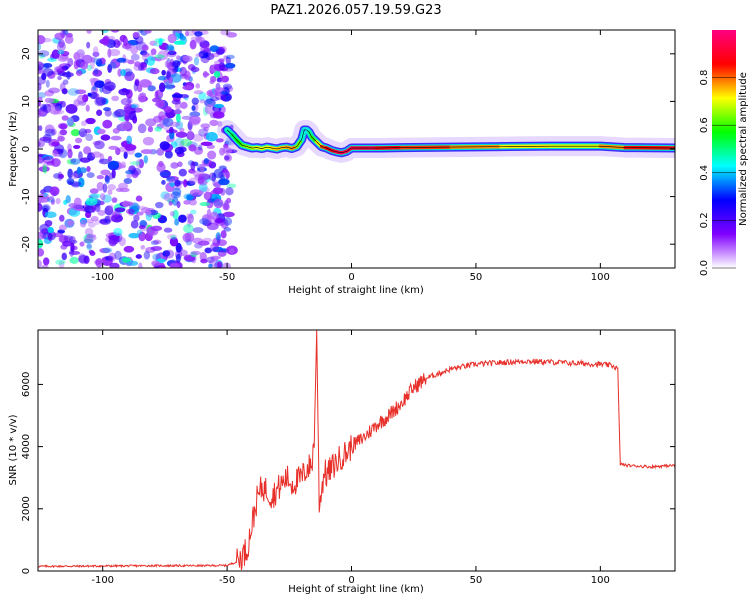 The width and height of the screenshot is (750, 600). Describe the element at coordinates (355, 10) in the screenshot. I see `figure-title: PAZ1.2026.057.19.59.G23` at that location.